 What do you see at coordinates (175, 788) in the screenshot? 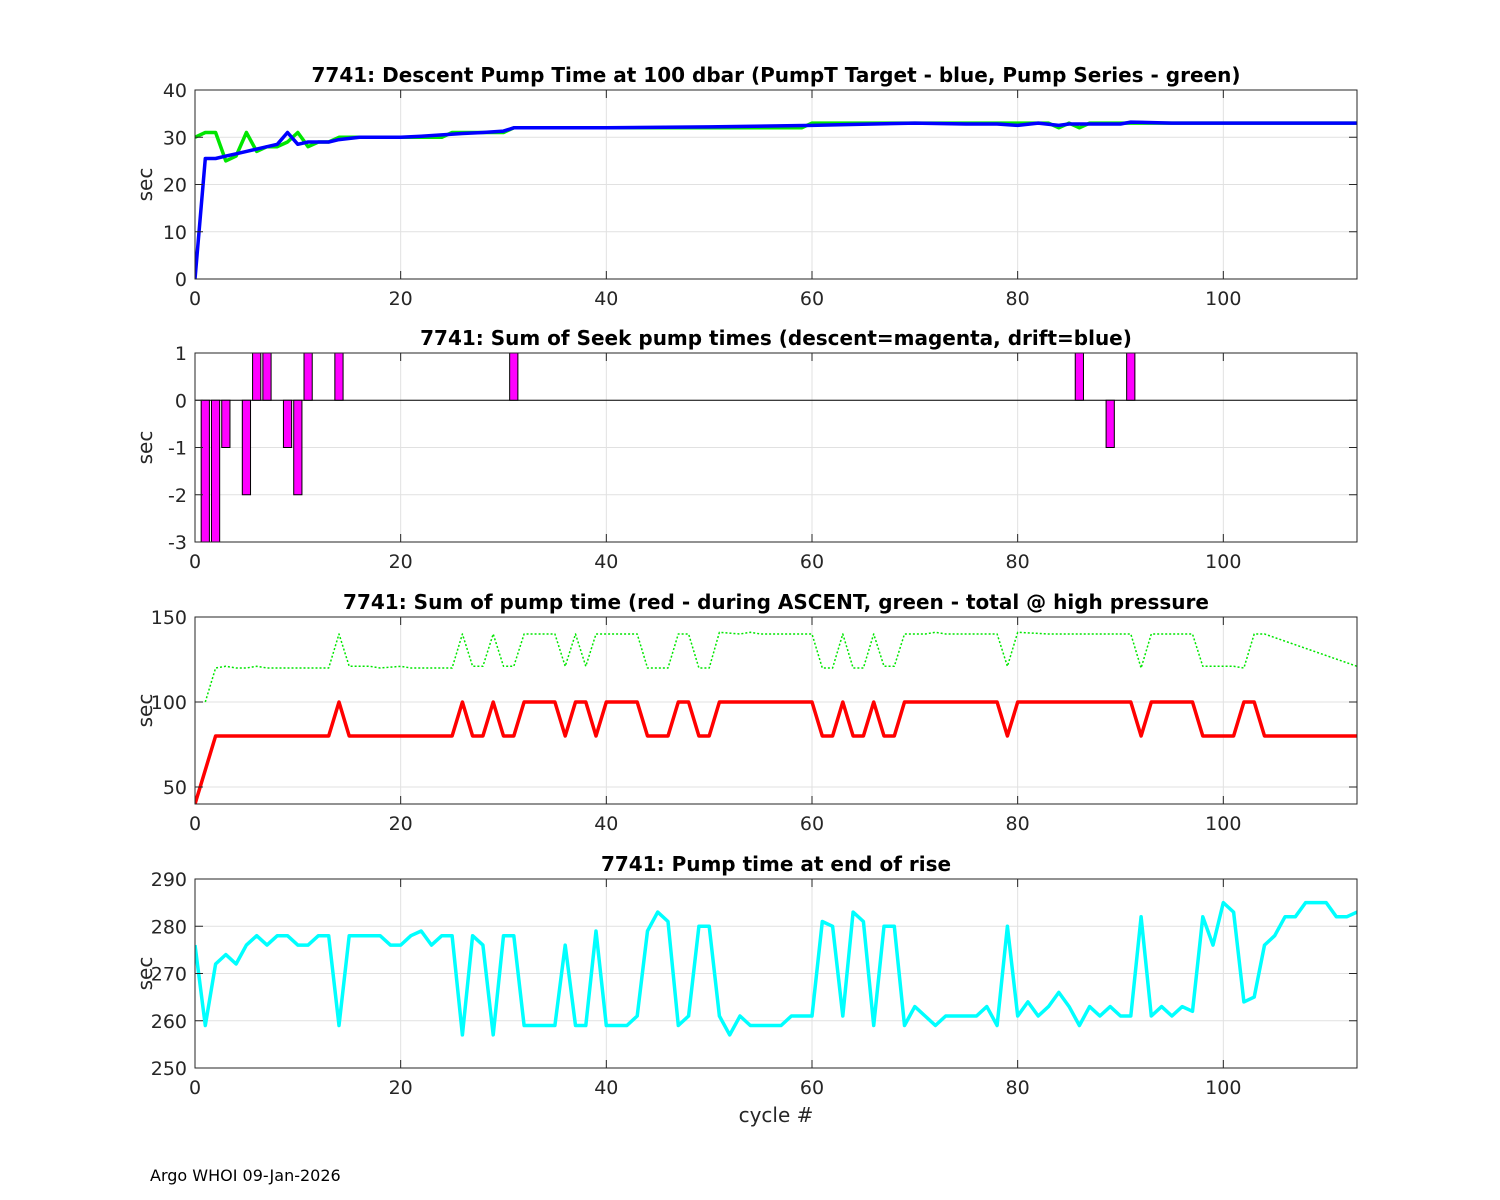
I see `y-tick-label: 50` at bounding box center [175, 788].